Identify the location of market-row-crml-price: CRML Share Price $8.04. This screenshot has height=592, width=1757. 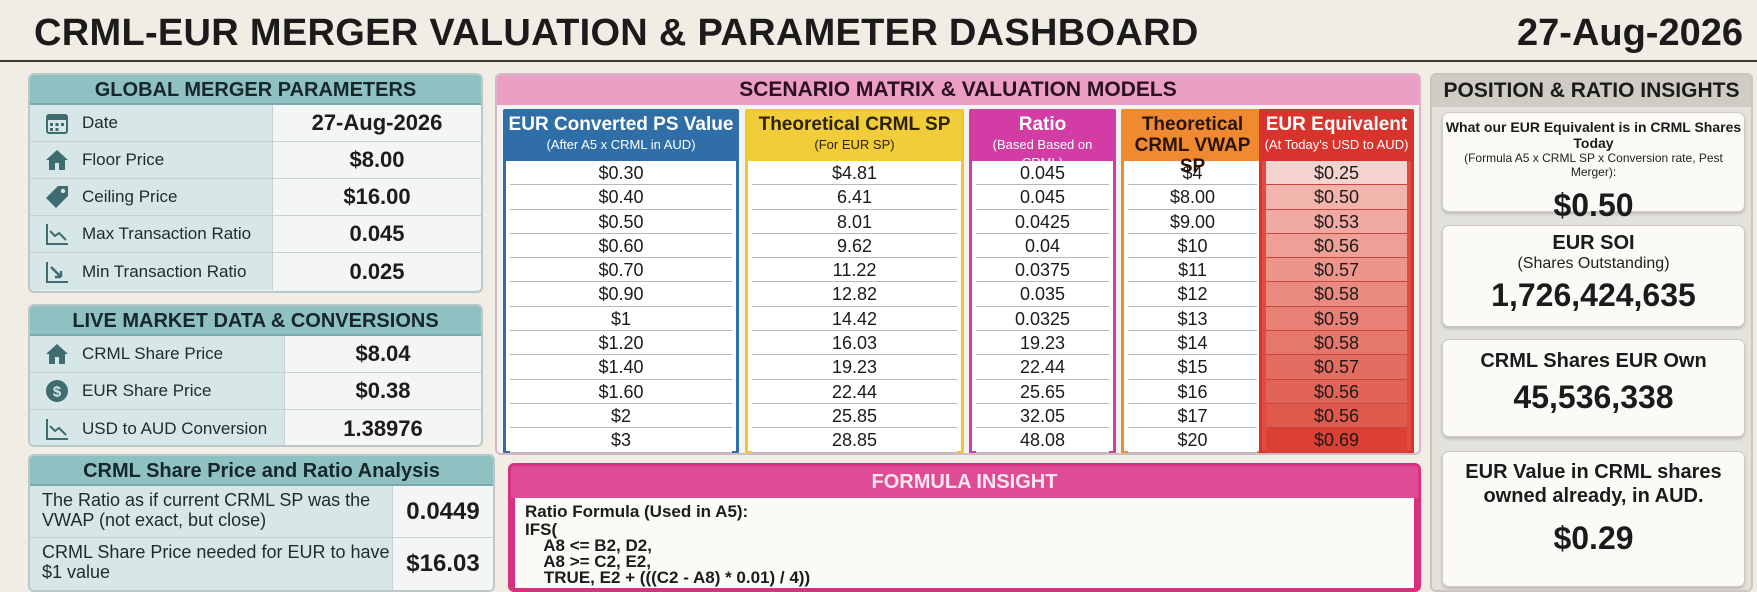
(255, 354).